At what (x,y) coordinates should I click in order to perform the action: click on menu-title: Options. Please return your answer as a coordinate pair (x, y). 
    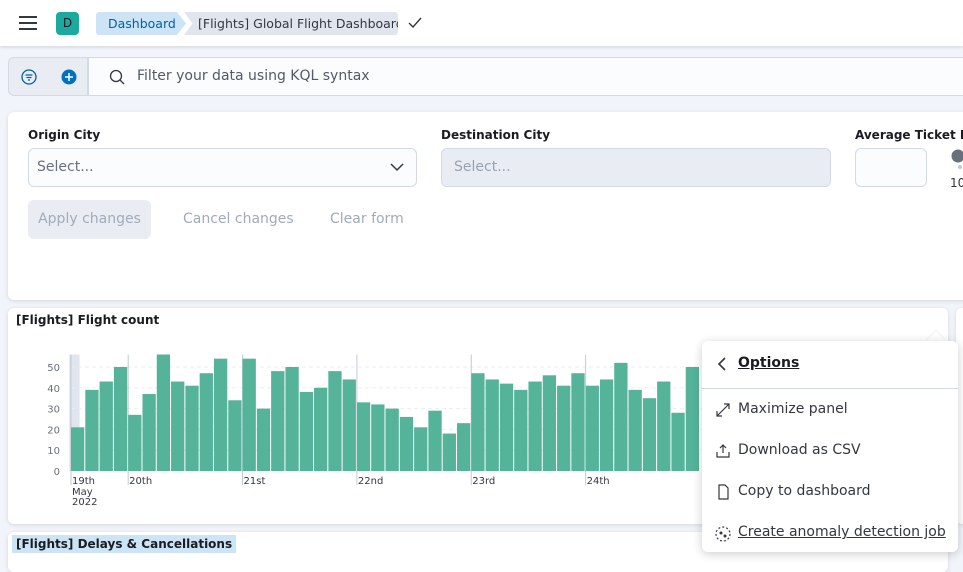
    Looking at the image, I should click on (768, 363).